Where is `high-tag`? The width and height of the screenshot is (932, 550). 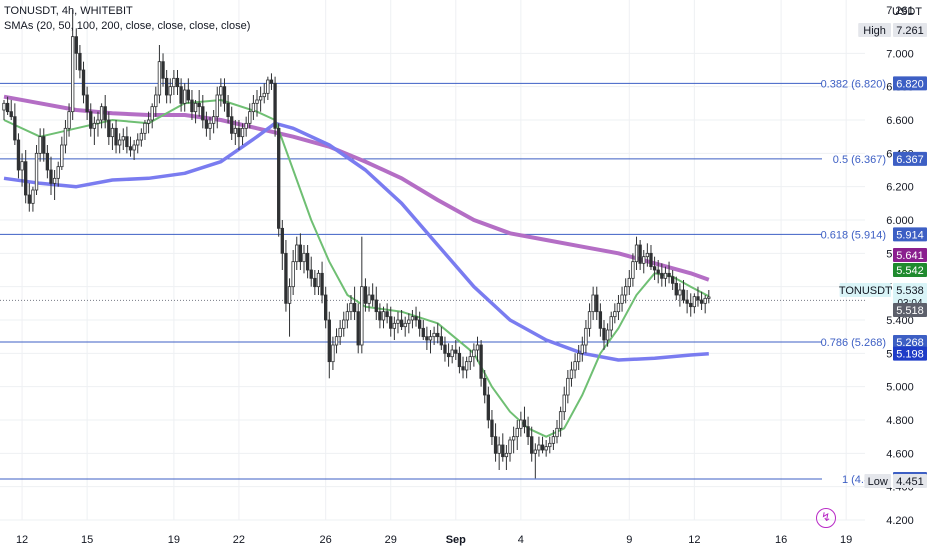 high-tag is located at coordinates (910, 30).